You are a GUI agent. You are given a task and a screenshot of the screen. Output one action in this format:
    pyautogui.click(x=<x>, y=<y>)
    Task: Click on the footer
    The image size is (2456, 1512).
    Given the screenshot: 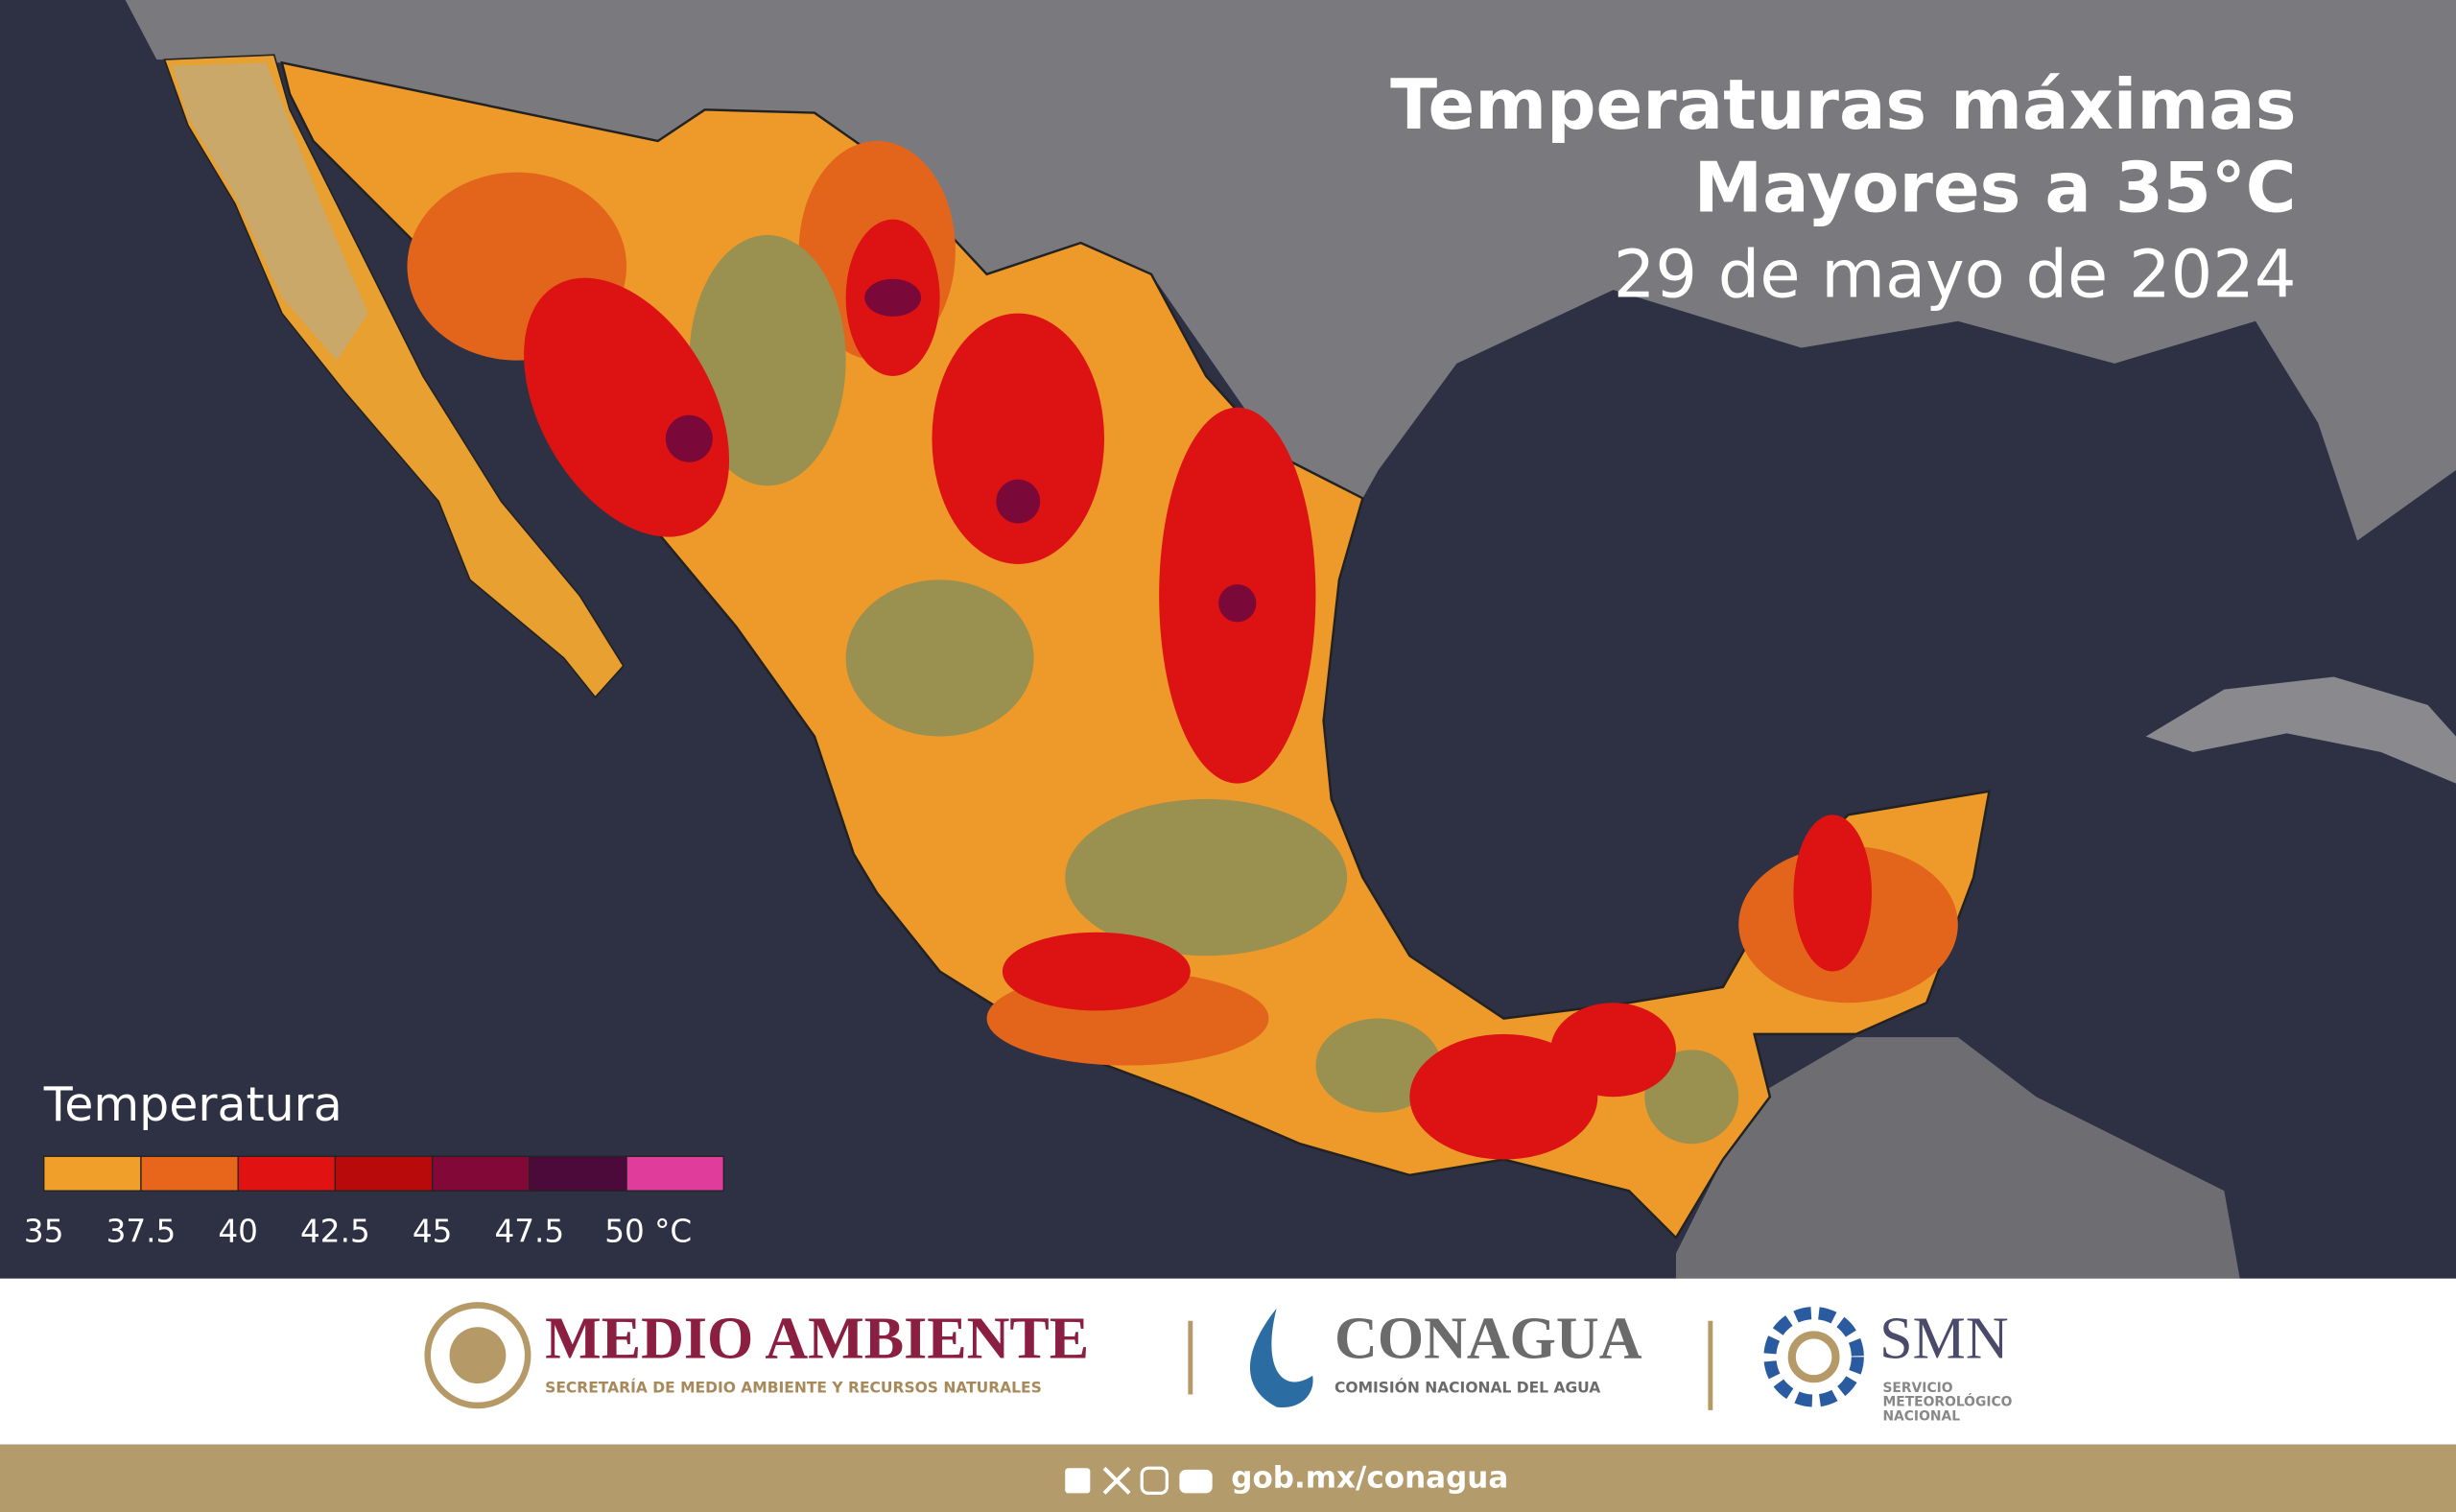 What is the action you would take?
    pyautogui.click(x=1228, y=1361)
    